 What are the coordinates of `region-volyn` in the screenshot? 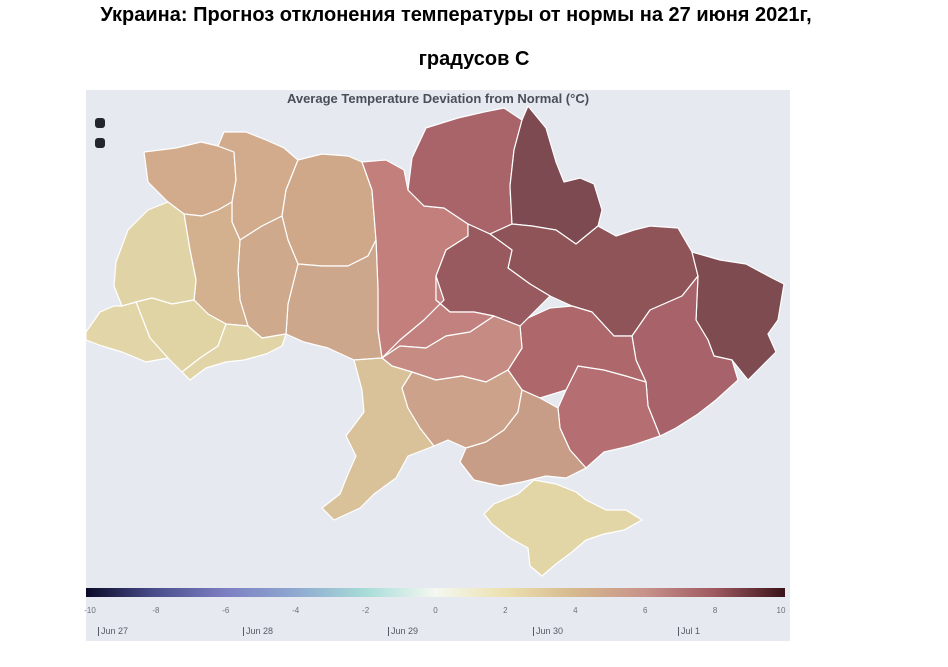 It's located at (190, 179).